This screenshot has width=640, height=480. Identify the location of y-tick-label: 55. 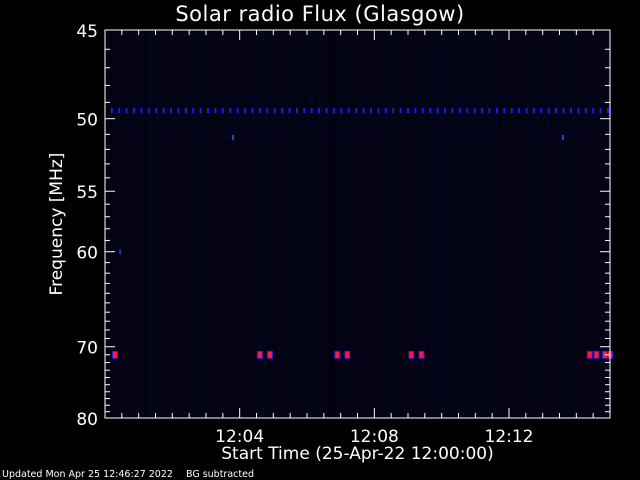
(87, 193).